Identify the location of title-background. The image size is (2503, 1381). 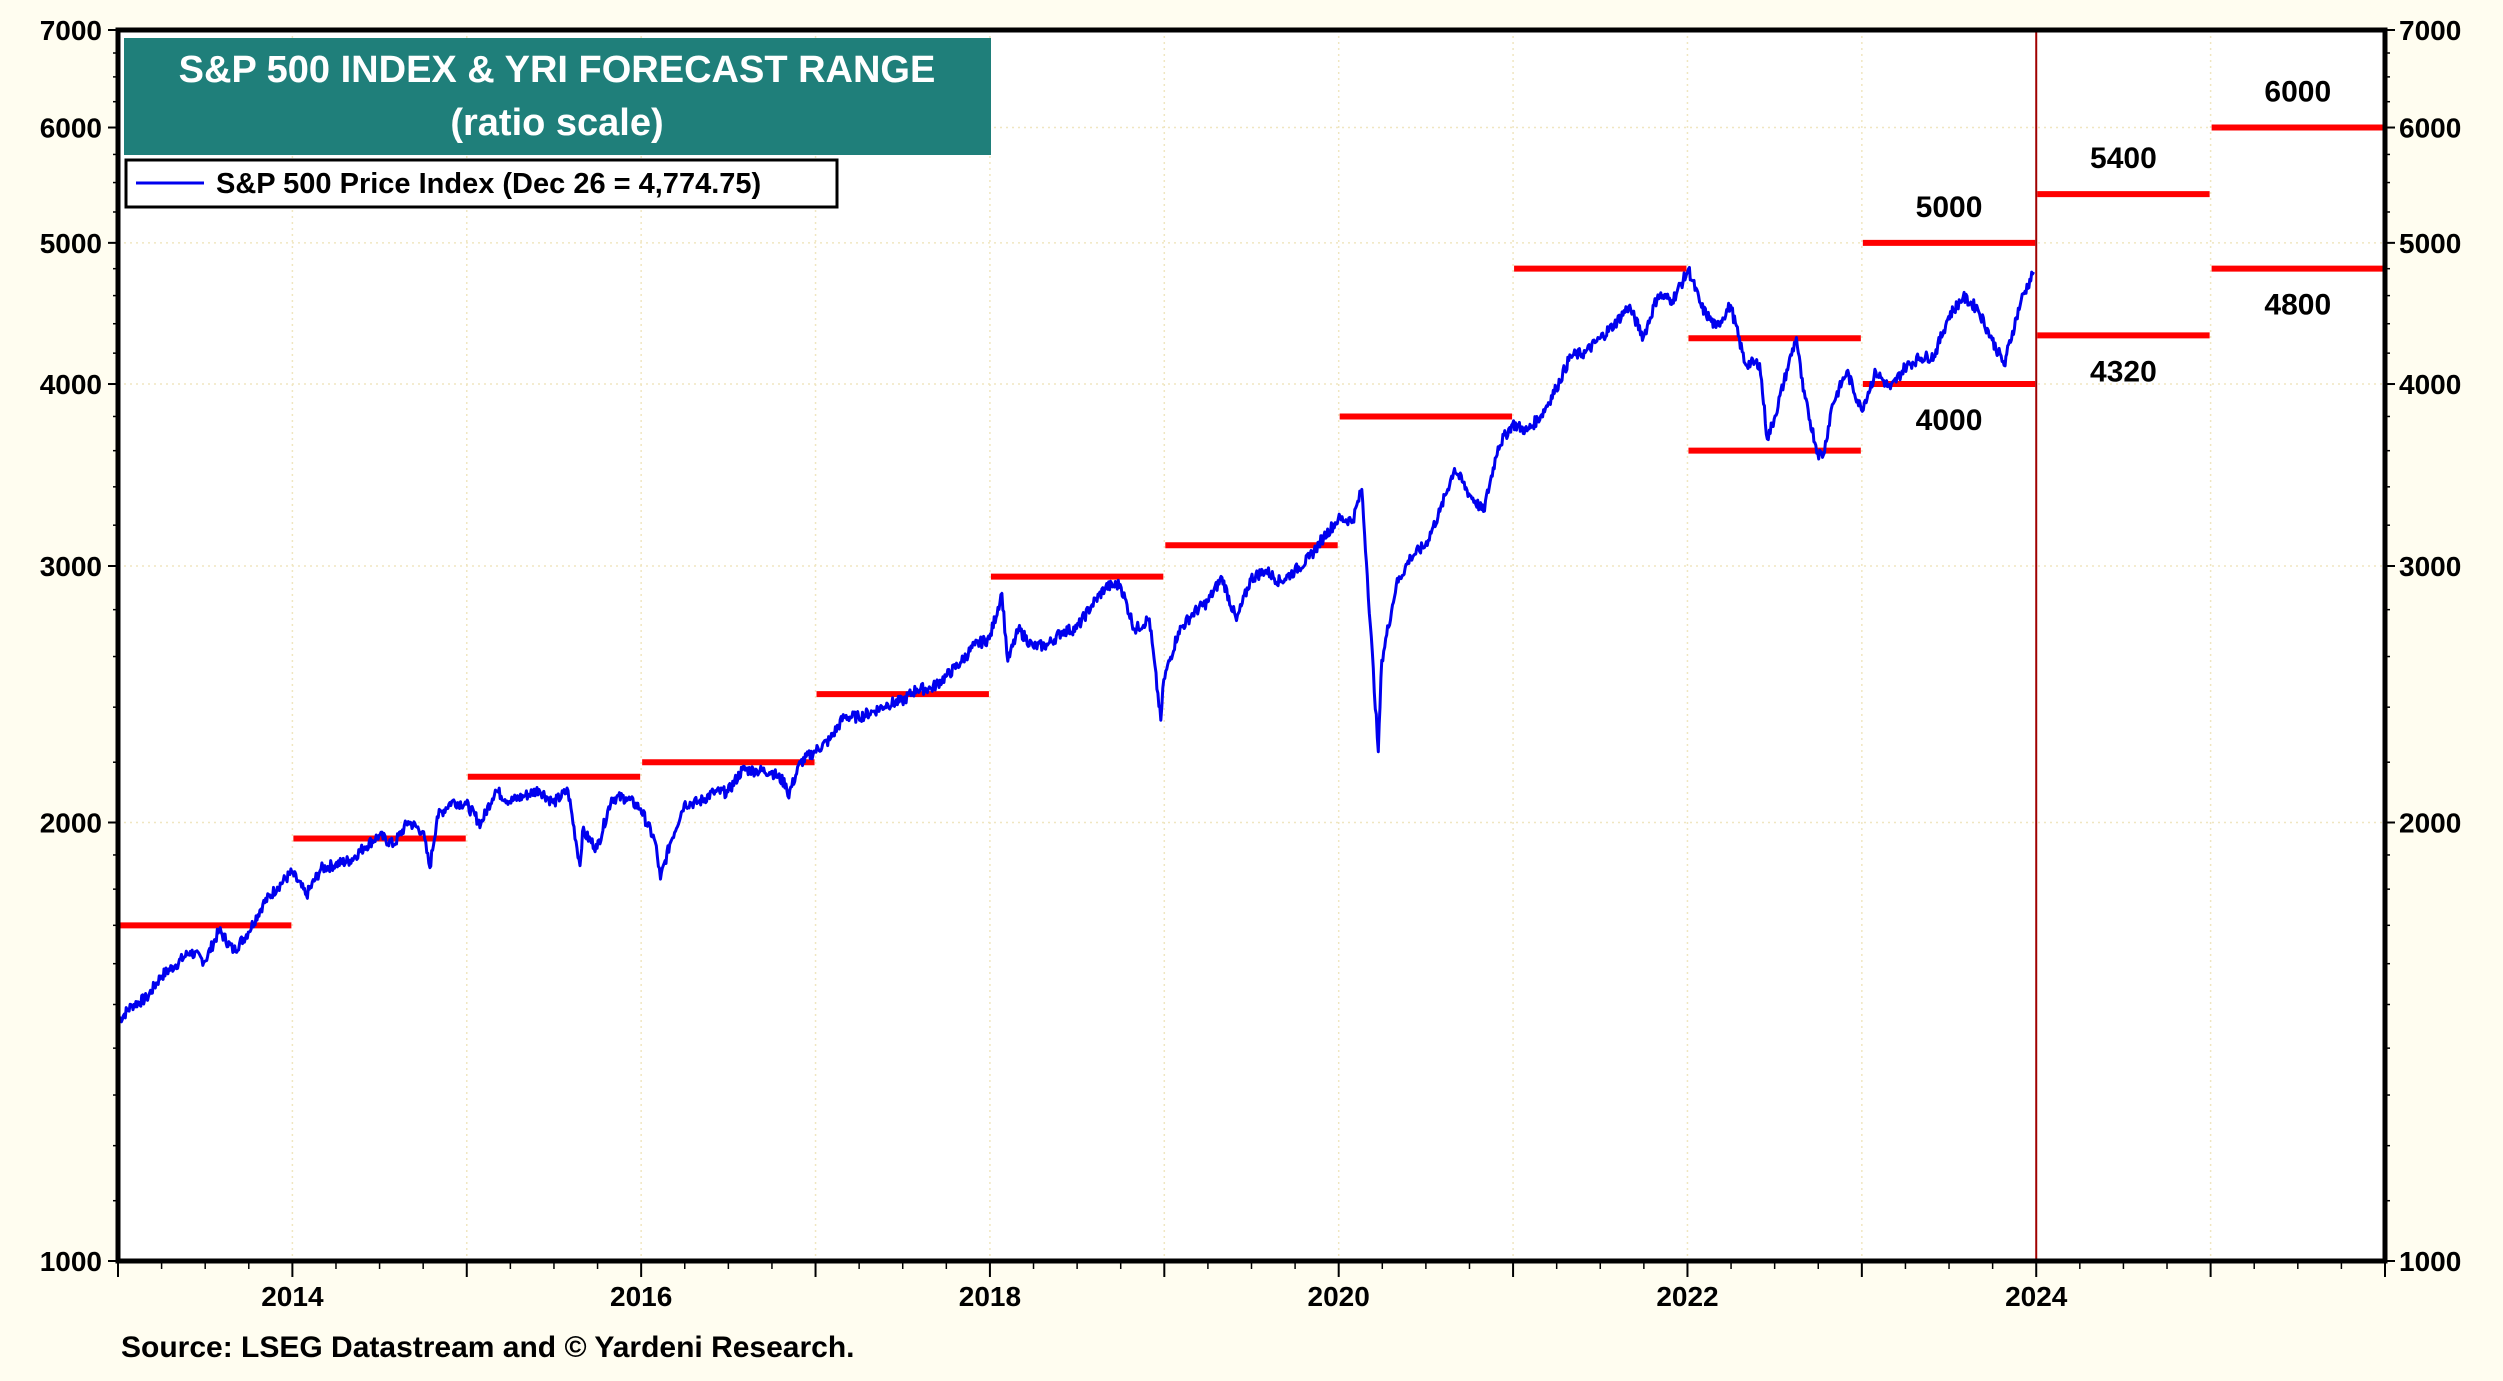
(557, 96).